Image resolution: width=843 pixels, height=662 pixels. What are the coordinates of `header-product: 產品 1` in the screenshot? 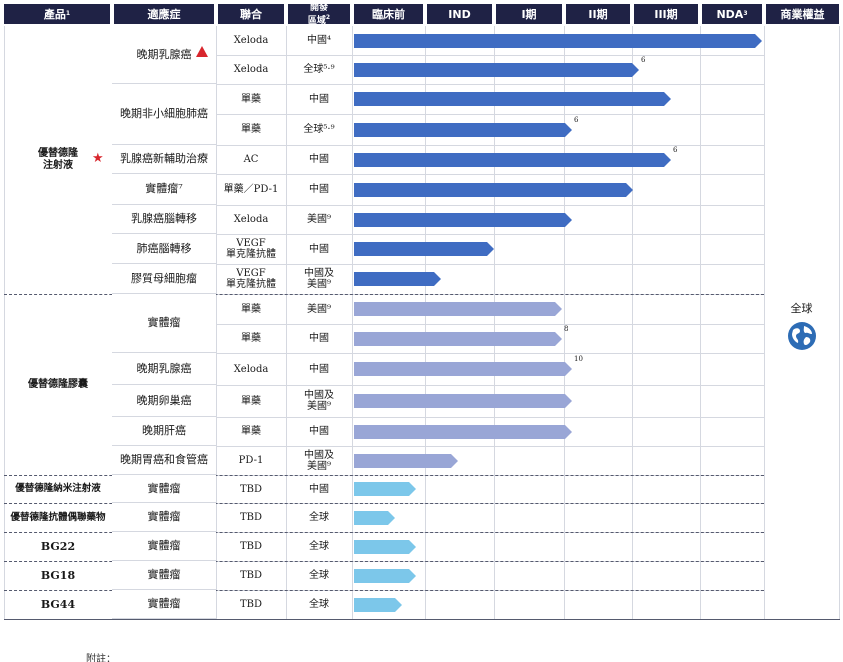 It's located at (57, 14).